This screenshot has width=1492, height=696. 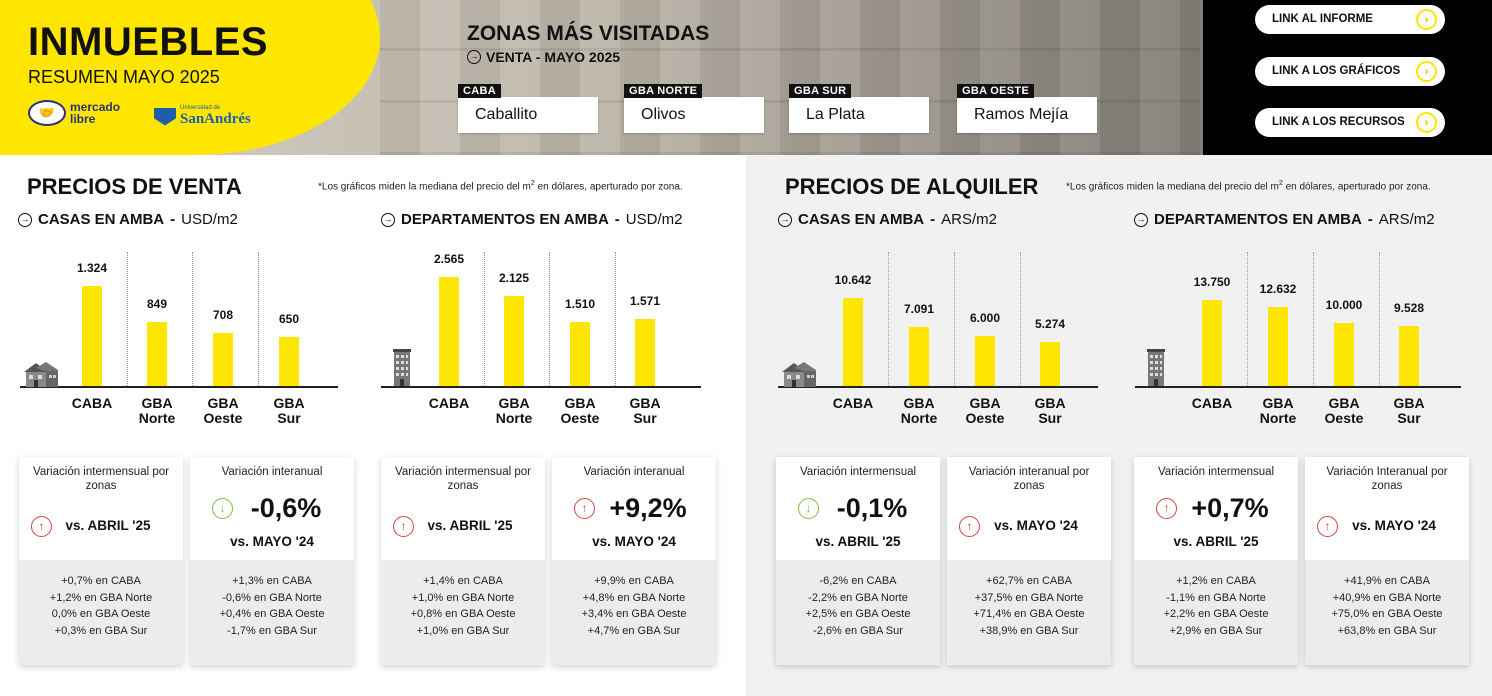 I want to click on card-big-value: +9,2%, so click(x=648, y=508).